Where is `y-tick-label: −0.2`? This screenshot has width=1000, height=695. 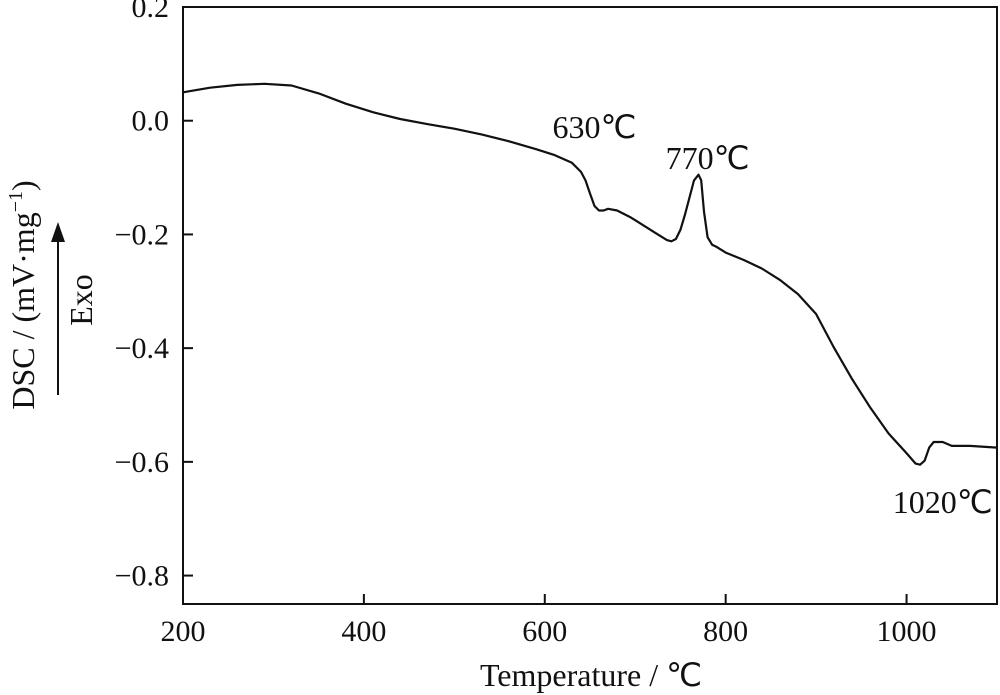 y-tick-label: −0.2 is located at coordinates (142, 234).